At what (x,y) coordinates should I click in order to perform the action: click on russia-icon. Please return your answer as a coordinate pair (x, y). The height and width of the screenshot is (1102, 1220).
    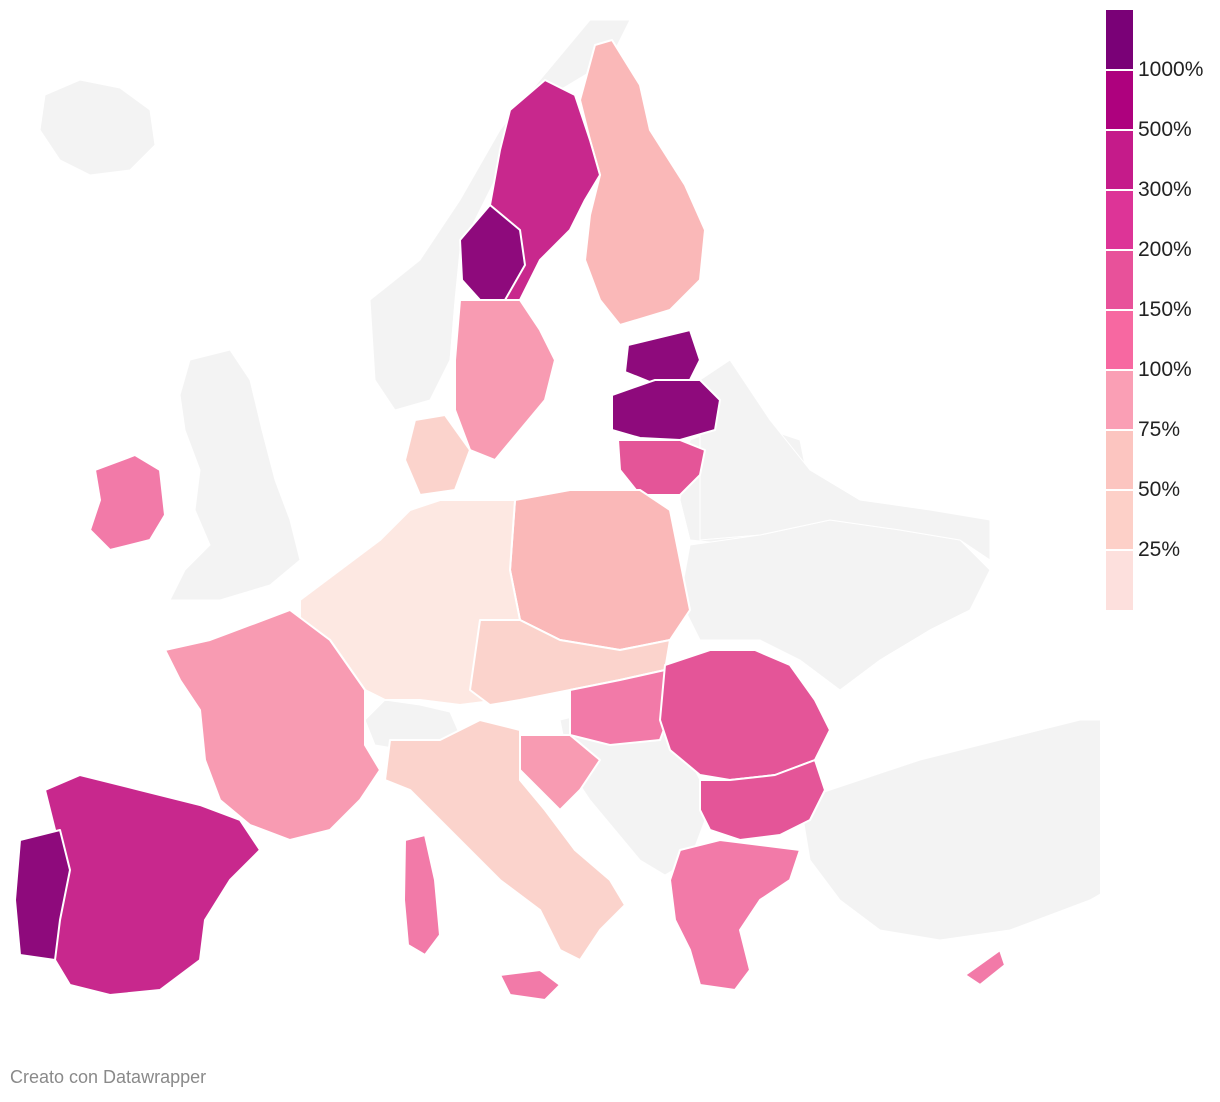
    Looking at the image, I should click on (845, 460).